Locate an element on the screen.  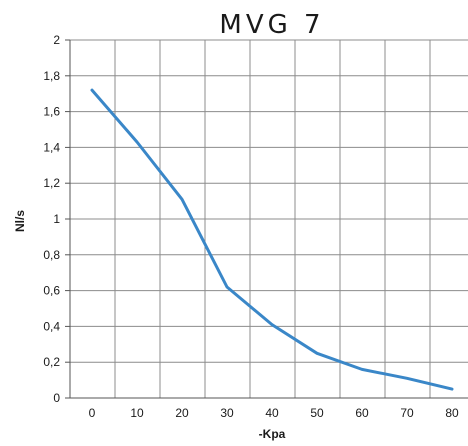
chart-title: MVG 7 is located at coordinates (271, 25).